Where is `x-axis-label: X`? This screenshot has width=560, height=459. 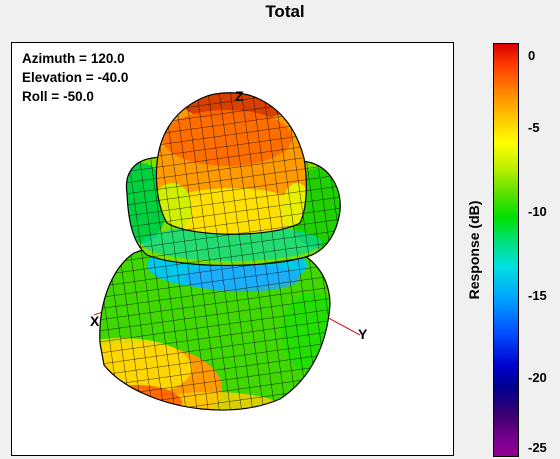
x-axis-label: X is located at coordinates (95, 321).